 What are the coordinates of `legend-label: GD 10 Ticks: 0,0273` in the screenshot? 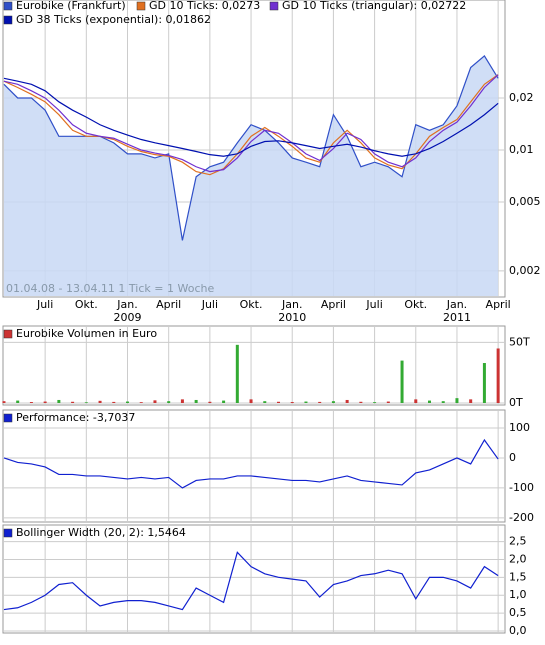 It's located at (204, 6).